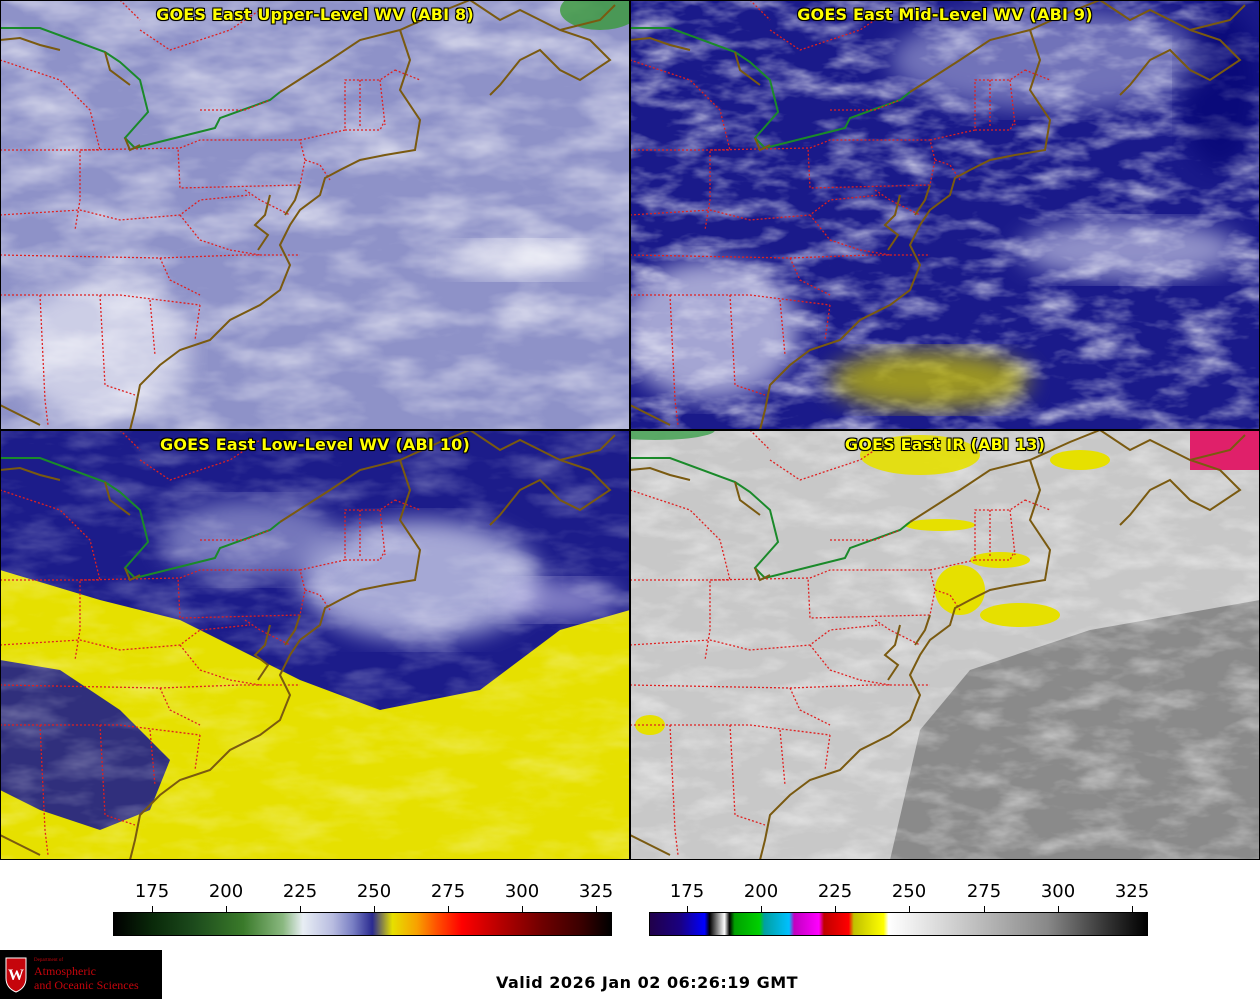 The image size is (1260, 999). What do you see at coordinates (687, 891) in the screenshot?
I see `colorbar-ir-tick-label: 175` at bounding box center [687, 891].